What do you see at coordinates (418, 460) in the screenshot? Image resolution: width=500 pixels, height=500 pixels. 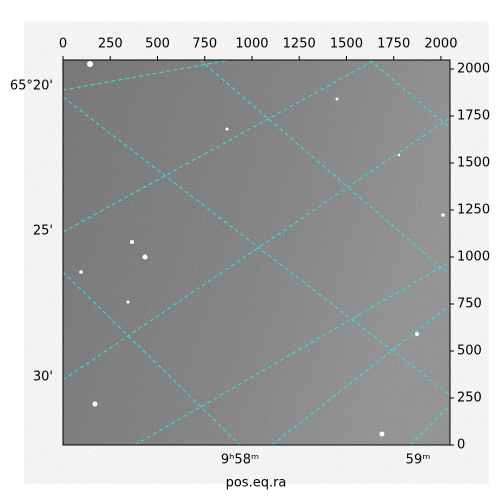 I see `ra-label: 59ᵐ` at bounding box center [418, 460].